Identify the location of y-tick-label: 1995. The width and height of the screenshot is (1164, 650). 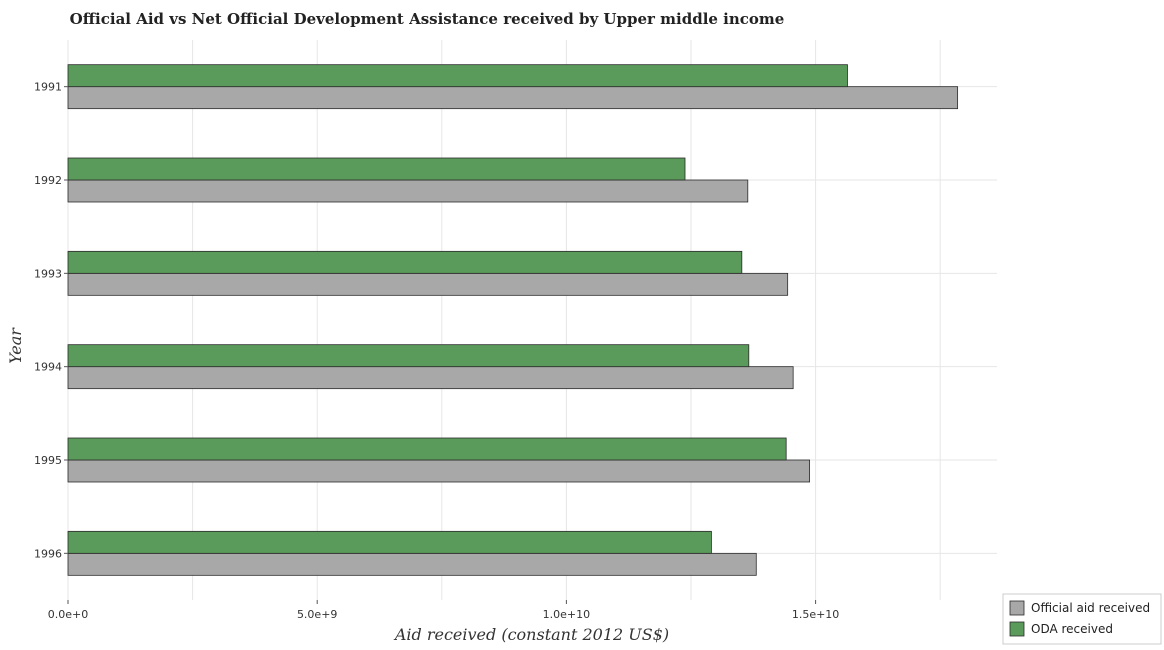
(48, 460).